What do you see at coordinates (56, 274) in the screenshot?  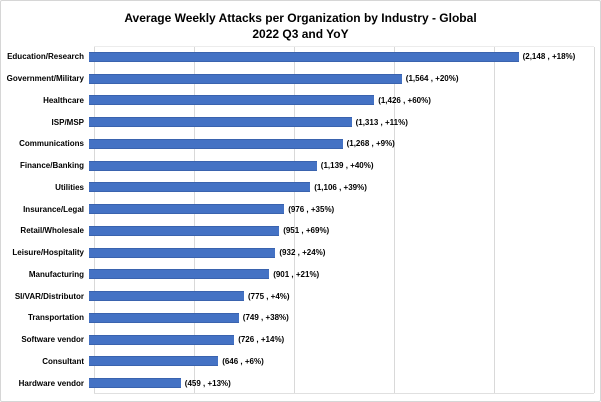 I see `category-label: Manufacturing` at bounding box center [56, 274].